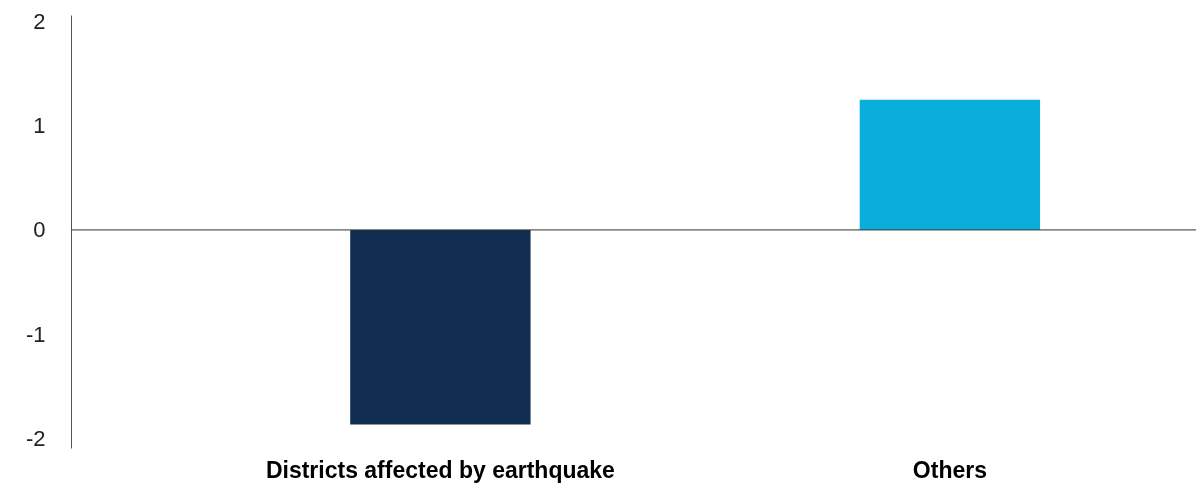  What do you see at coordinates (35, 334) in the screenshot?
I see `y-tick-label: -1` at bounding box center [35, 334].